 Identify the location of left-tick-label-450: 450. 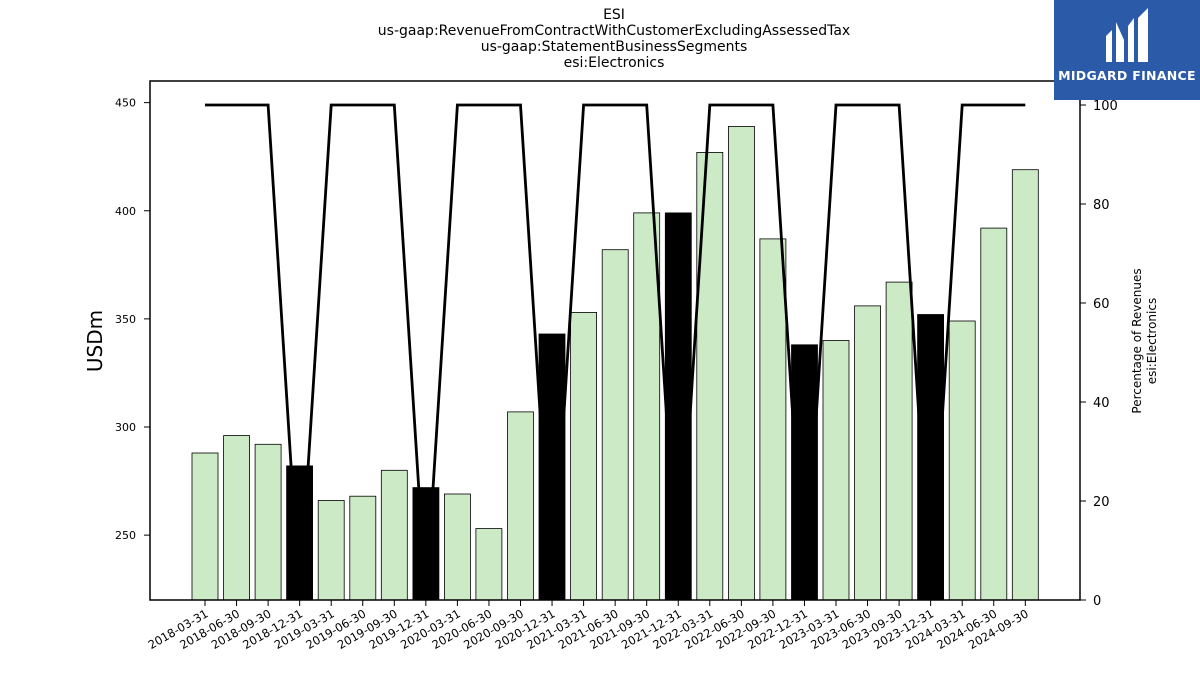
(125, 103).